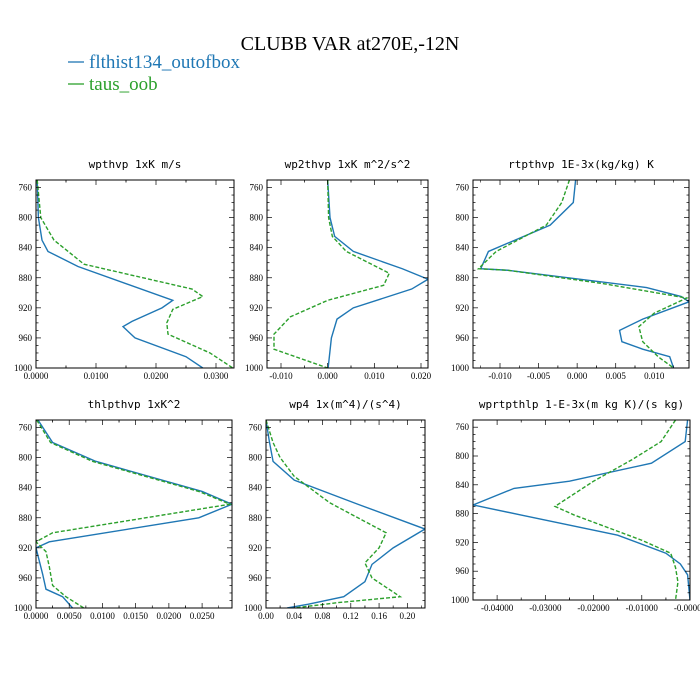  What do you see at coordinates (69, 616) in the screenshot?
I see `x-tick-label: 0.0050` at bounding box center [69, 616].